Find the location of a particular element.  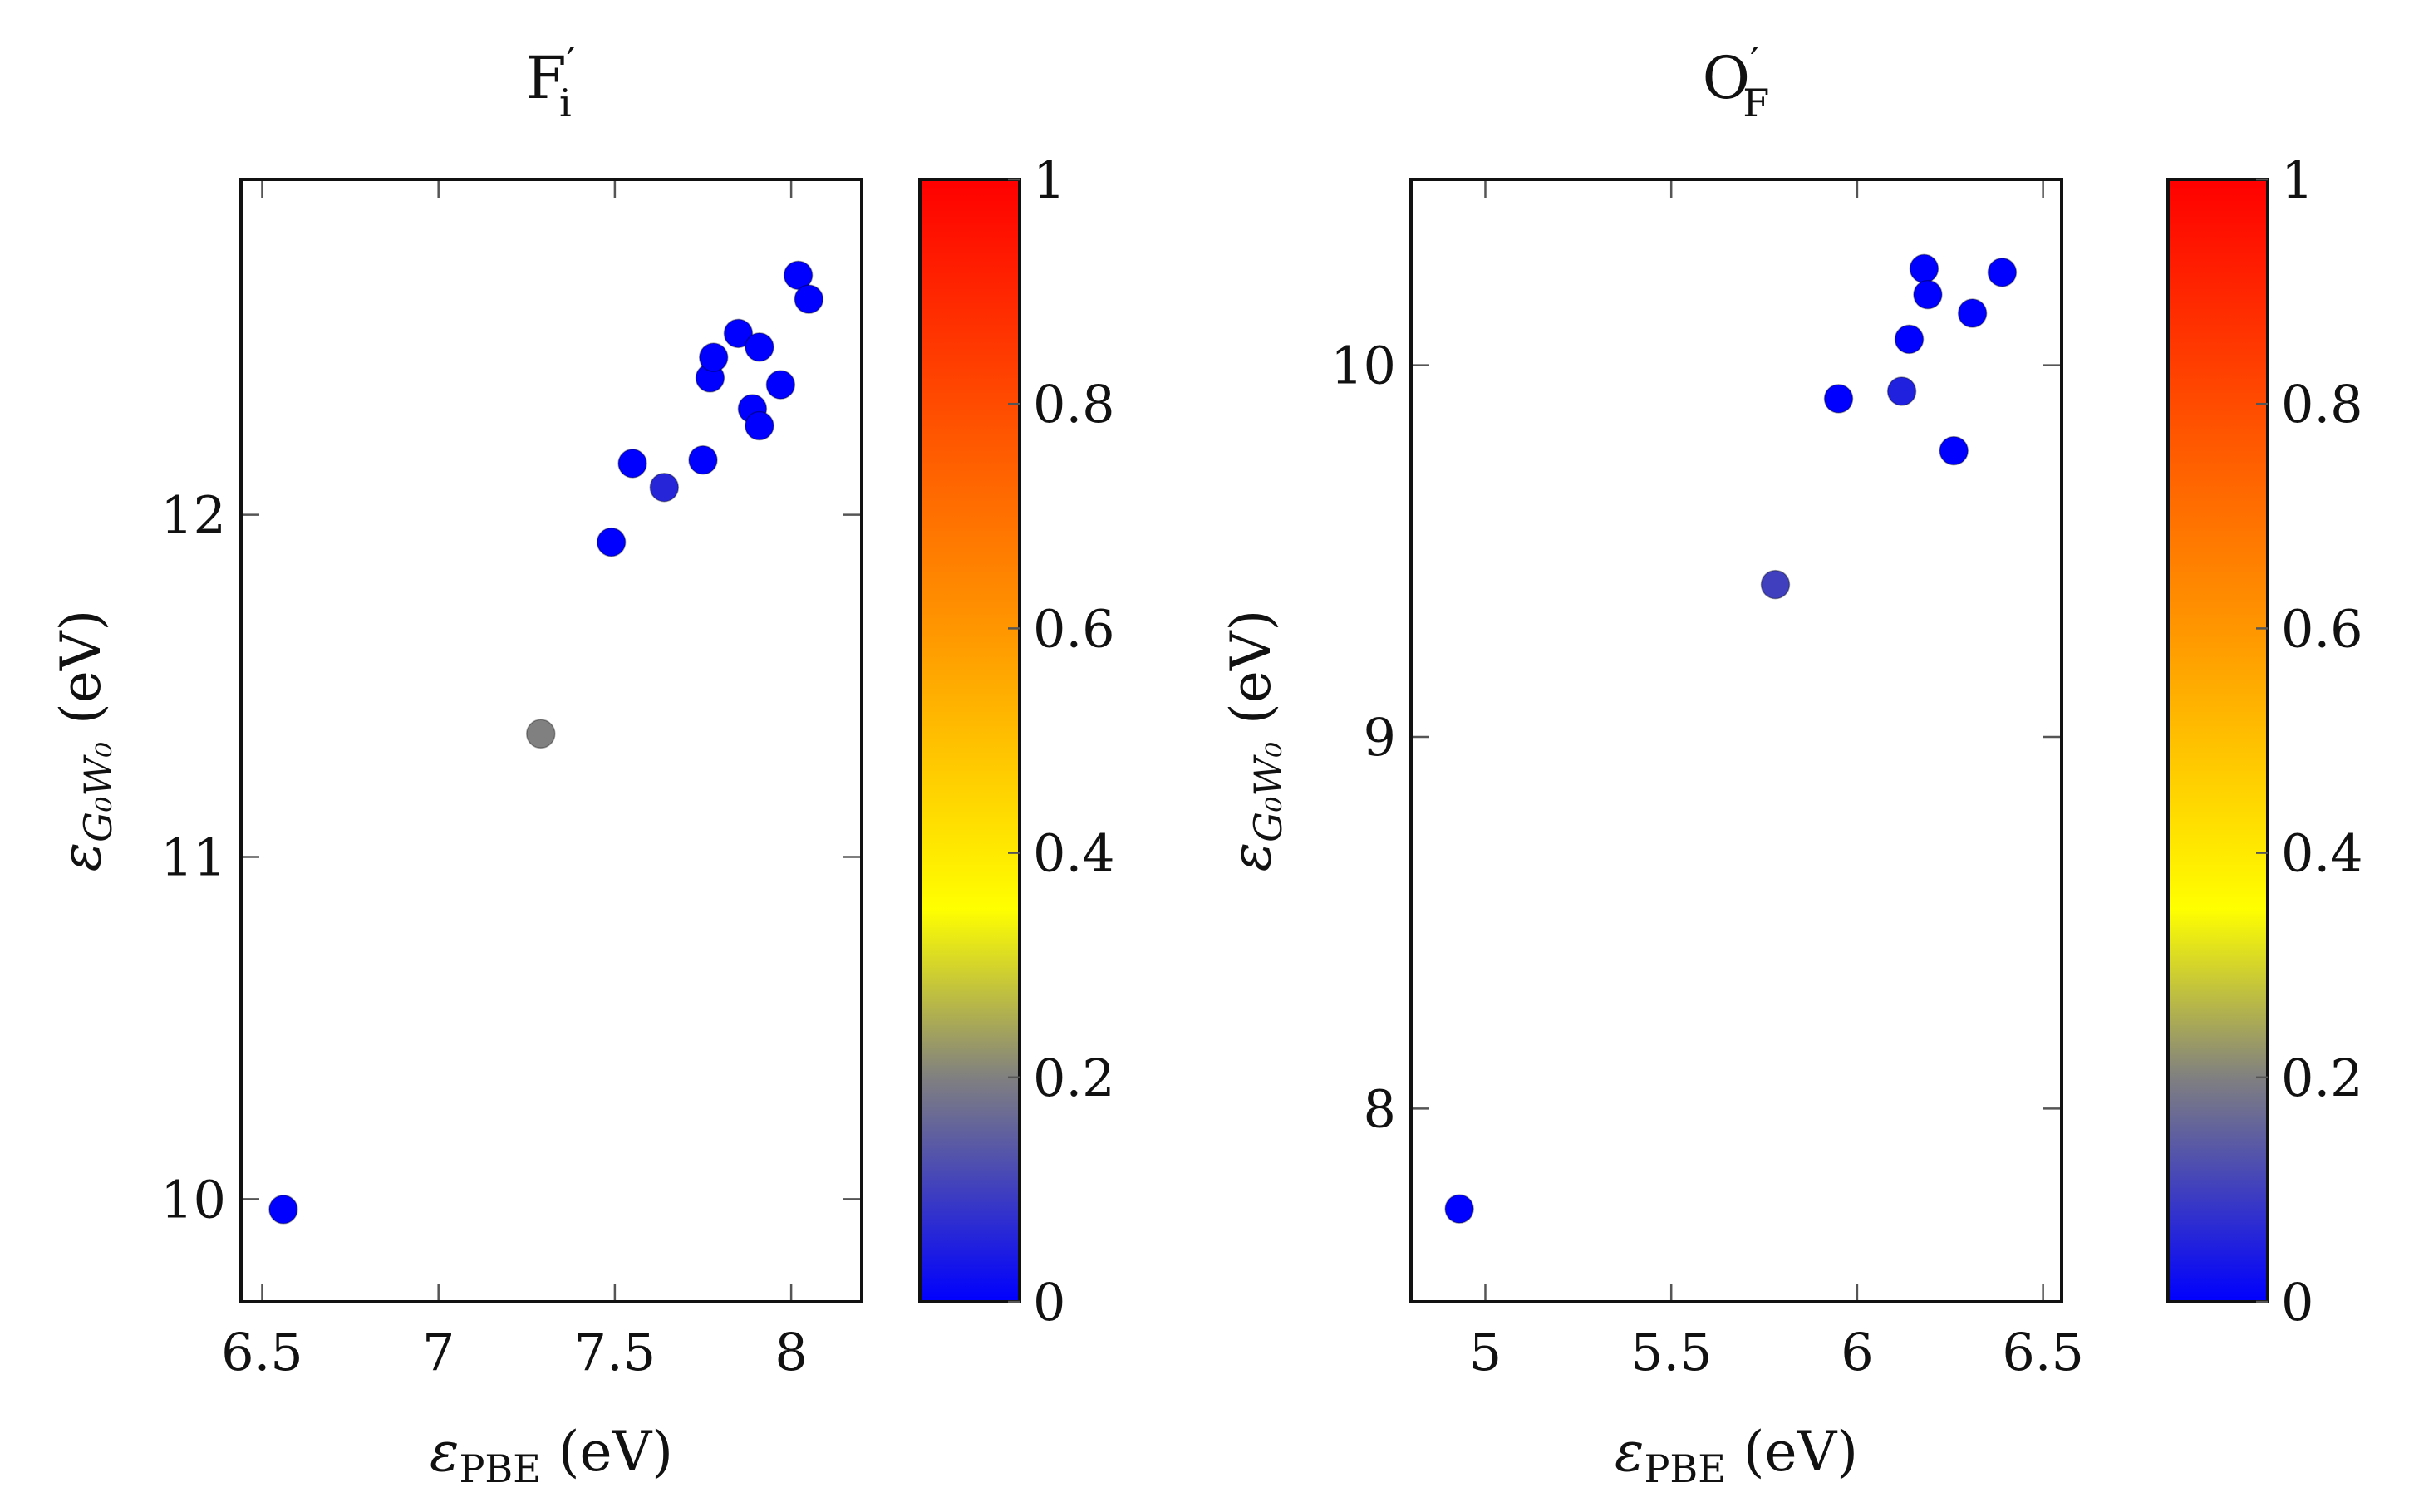

title-subscript: F is located at coordinates (1756, 103).